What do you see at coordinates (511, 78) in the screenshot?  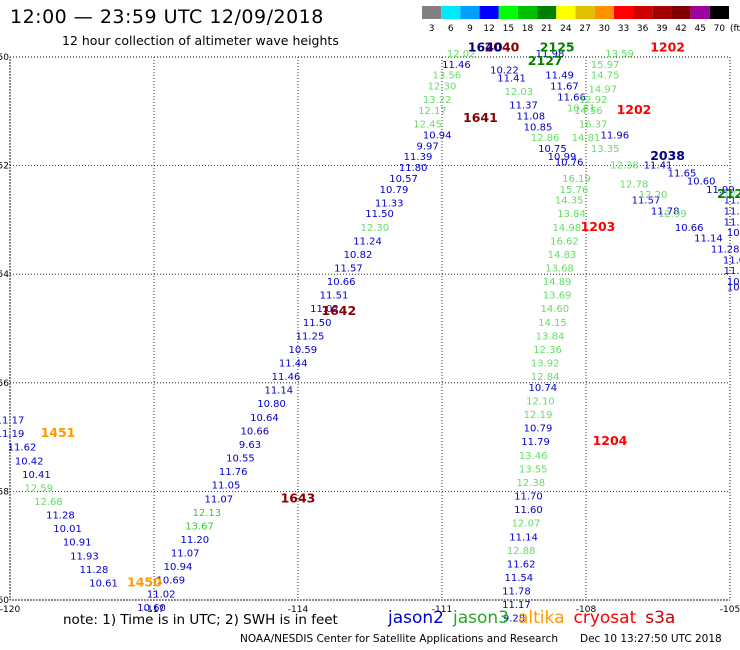 I see `swh-value: 11.41` at bounding box center [511, 78].